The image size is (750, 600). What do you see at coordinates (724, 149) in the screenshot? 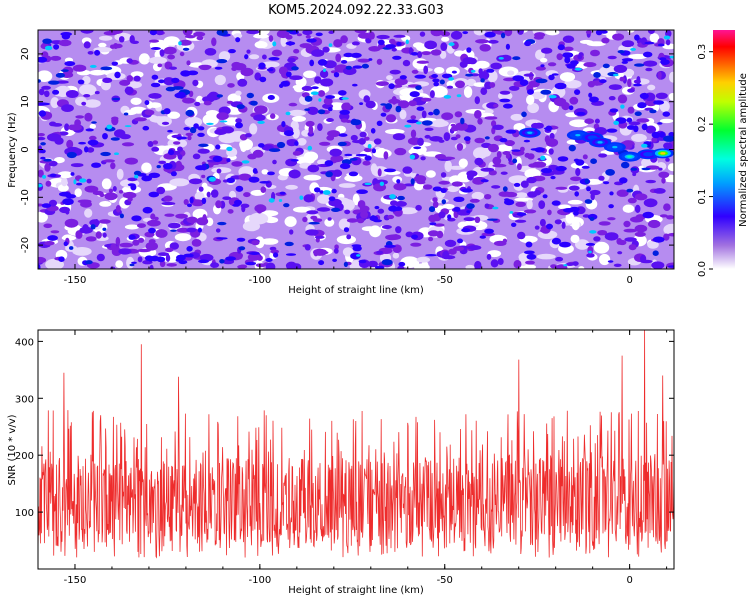
I see `colorbar-gradient` at bounding box center [724, 149].